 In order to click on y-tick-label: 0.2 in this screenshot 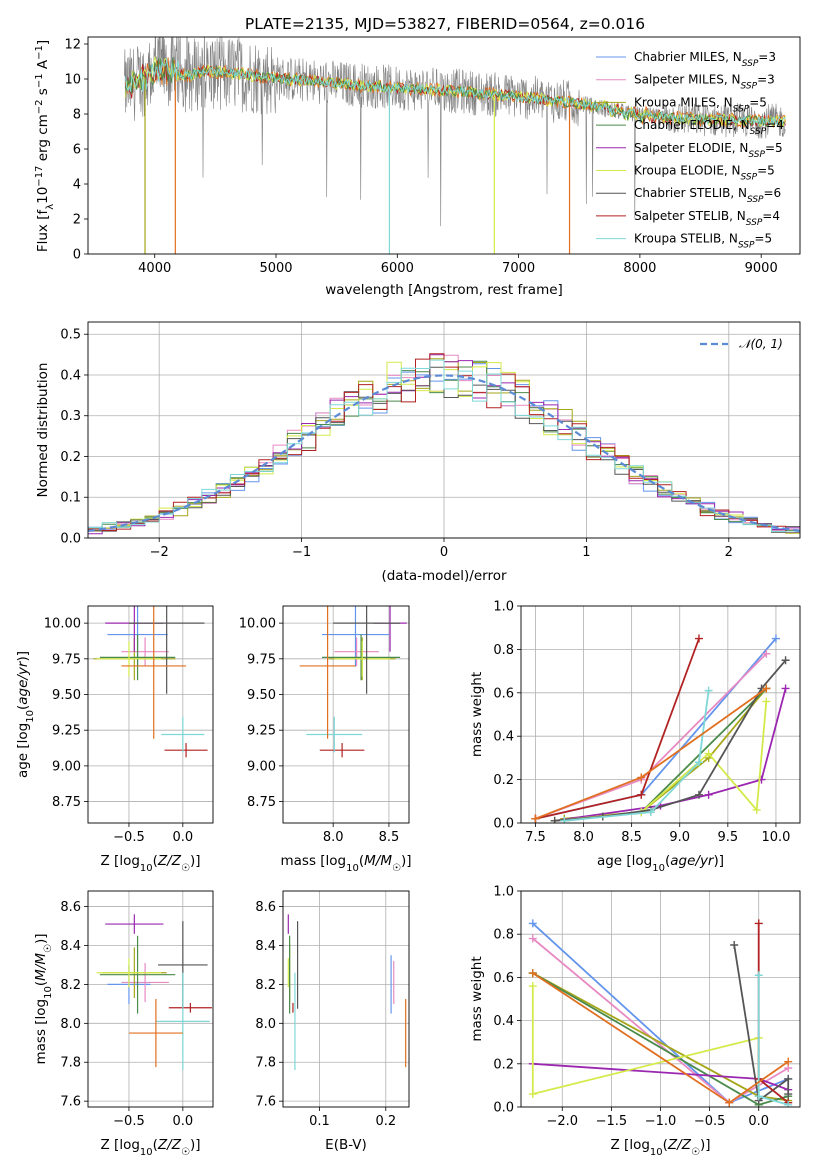, I will do `click(70, 457)`.